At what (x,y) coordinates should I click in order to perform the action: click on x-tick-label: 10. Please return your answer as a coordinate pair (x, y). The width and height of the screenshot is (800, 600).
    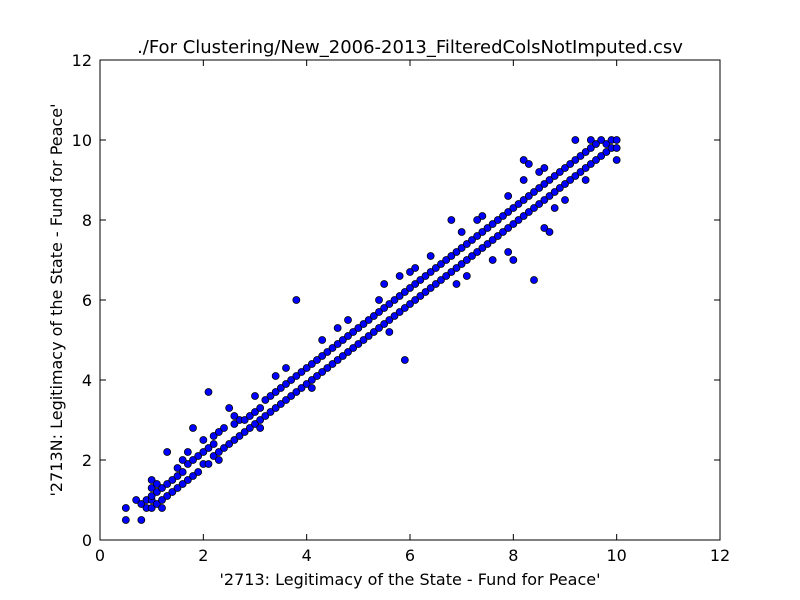
    Looking at the image, I should click on (616, 555).